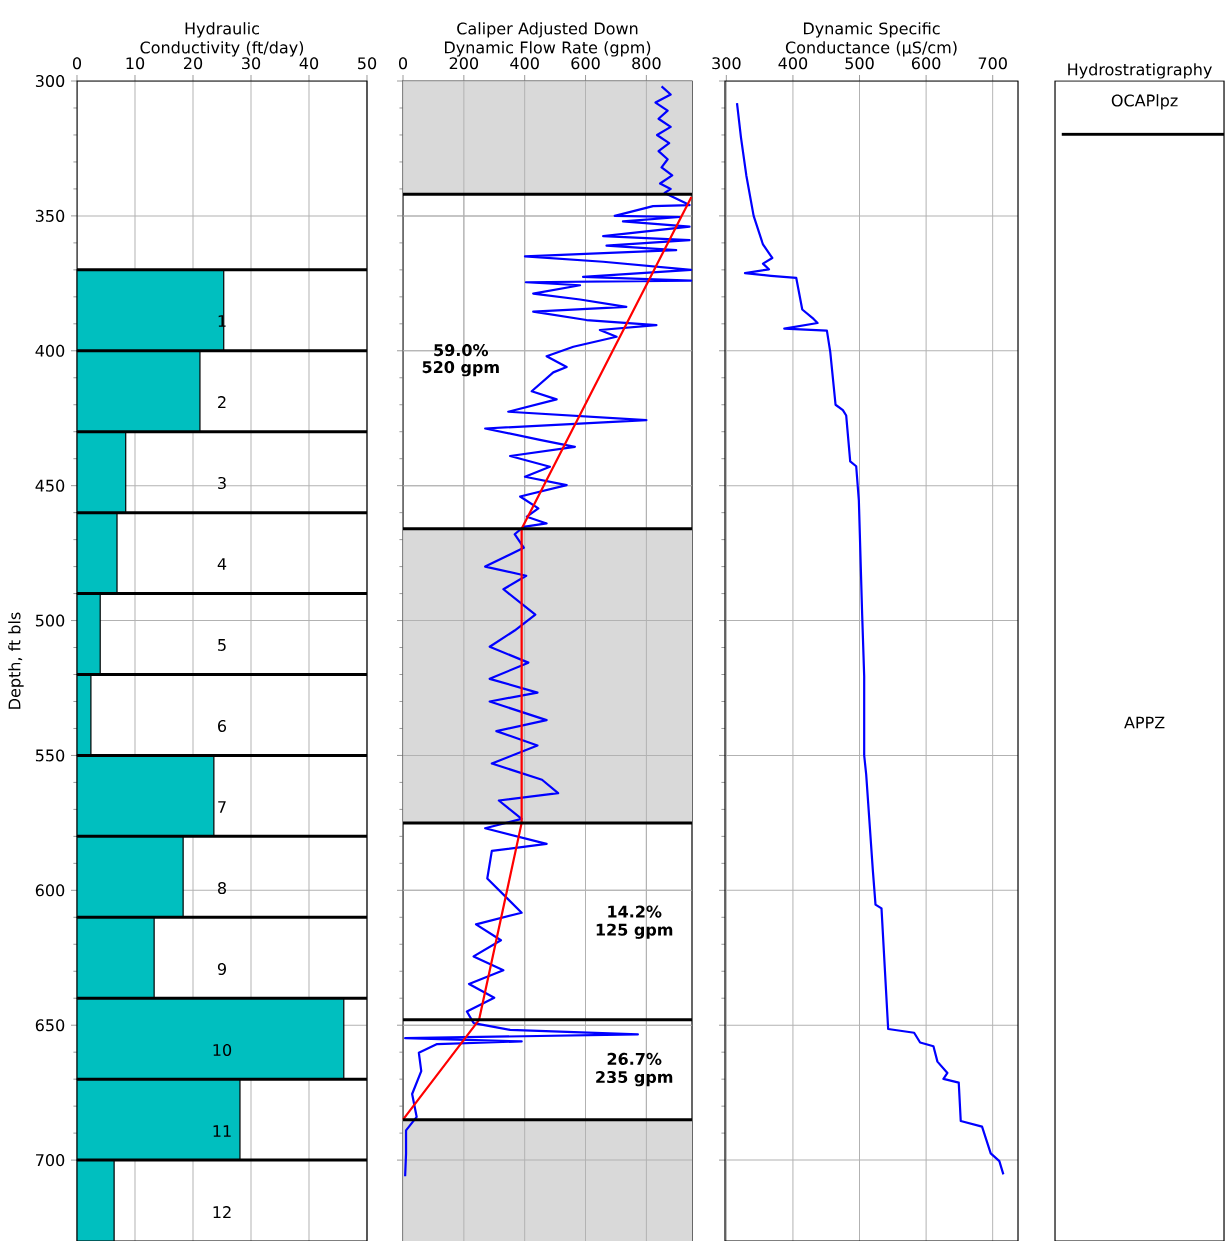 The image size is (1225, 1241). What do you see at coordinates (50, 620) in the screenshot?
I see `y-tick-label: 500` at bounding box center [50, 620].